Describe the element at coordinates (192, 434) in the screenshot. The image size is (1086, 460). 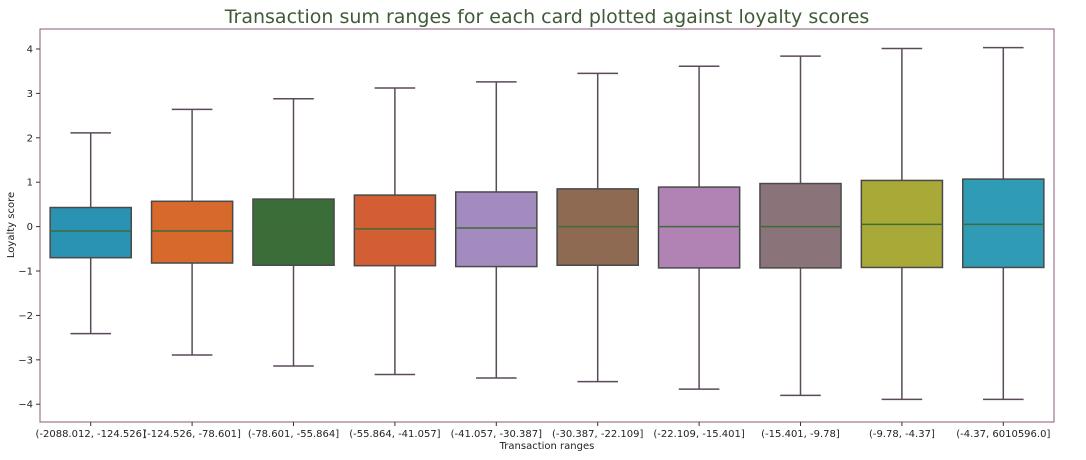
I see `x-tick-label: (-124.526, -78.601]` at that location.